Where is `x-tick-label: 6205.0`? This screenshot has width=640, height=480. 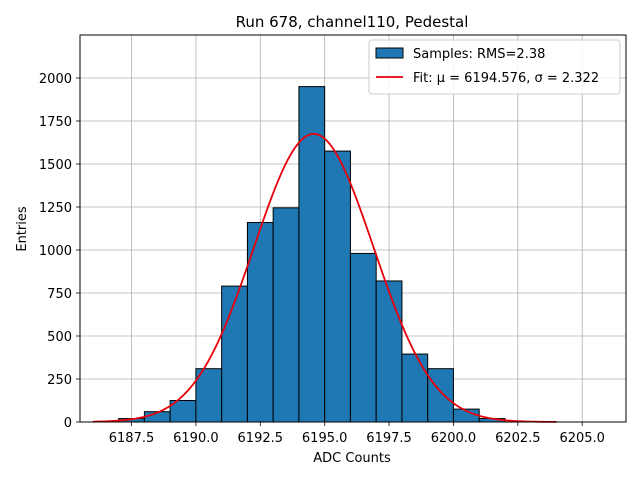 x-tick-label: 6205.0 is located at coordinates (582, 438).